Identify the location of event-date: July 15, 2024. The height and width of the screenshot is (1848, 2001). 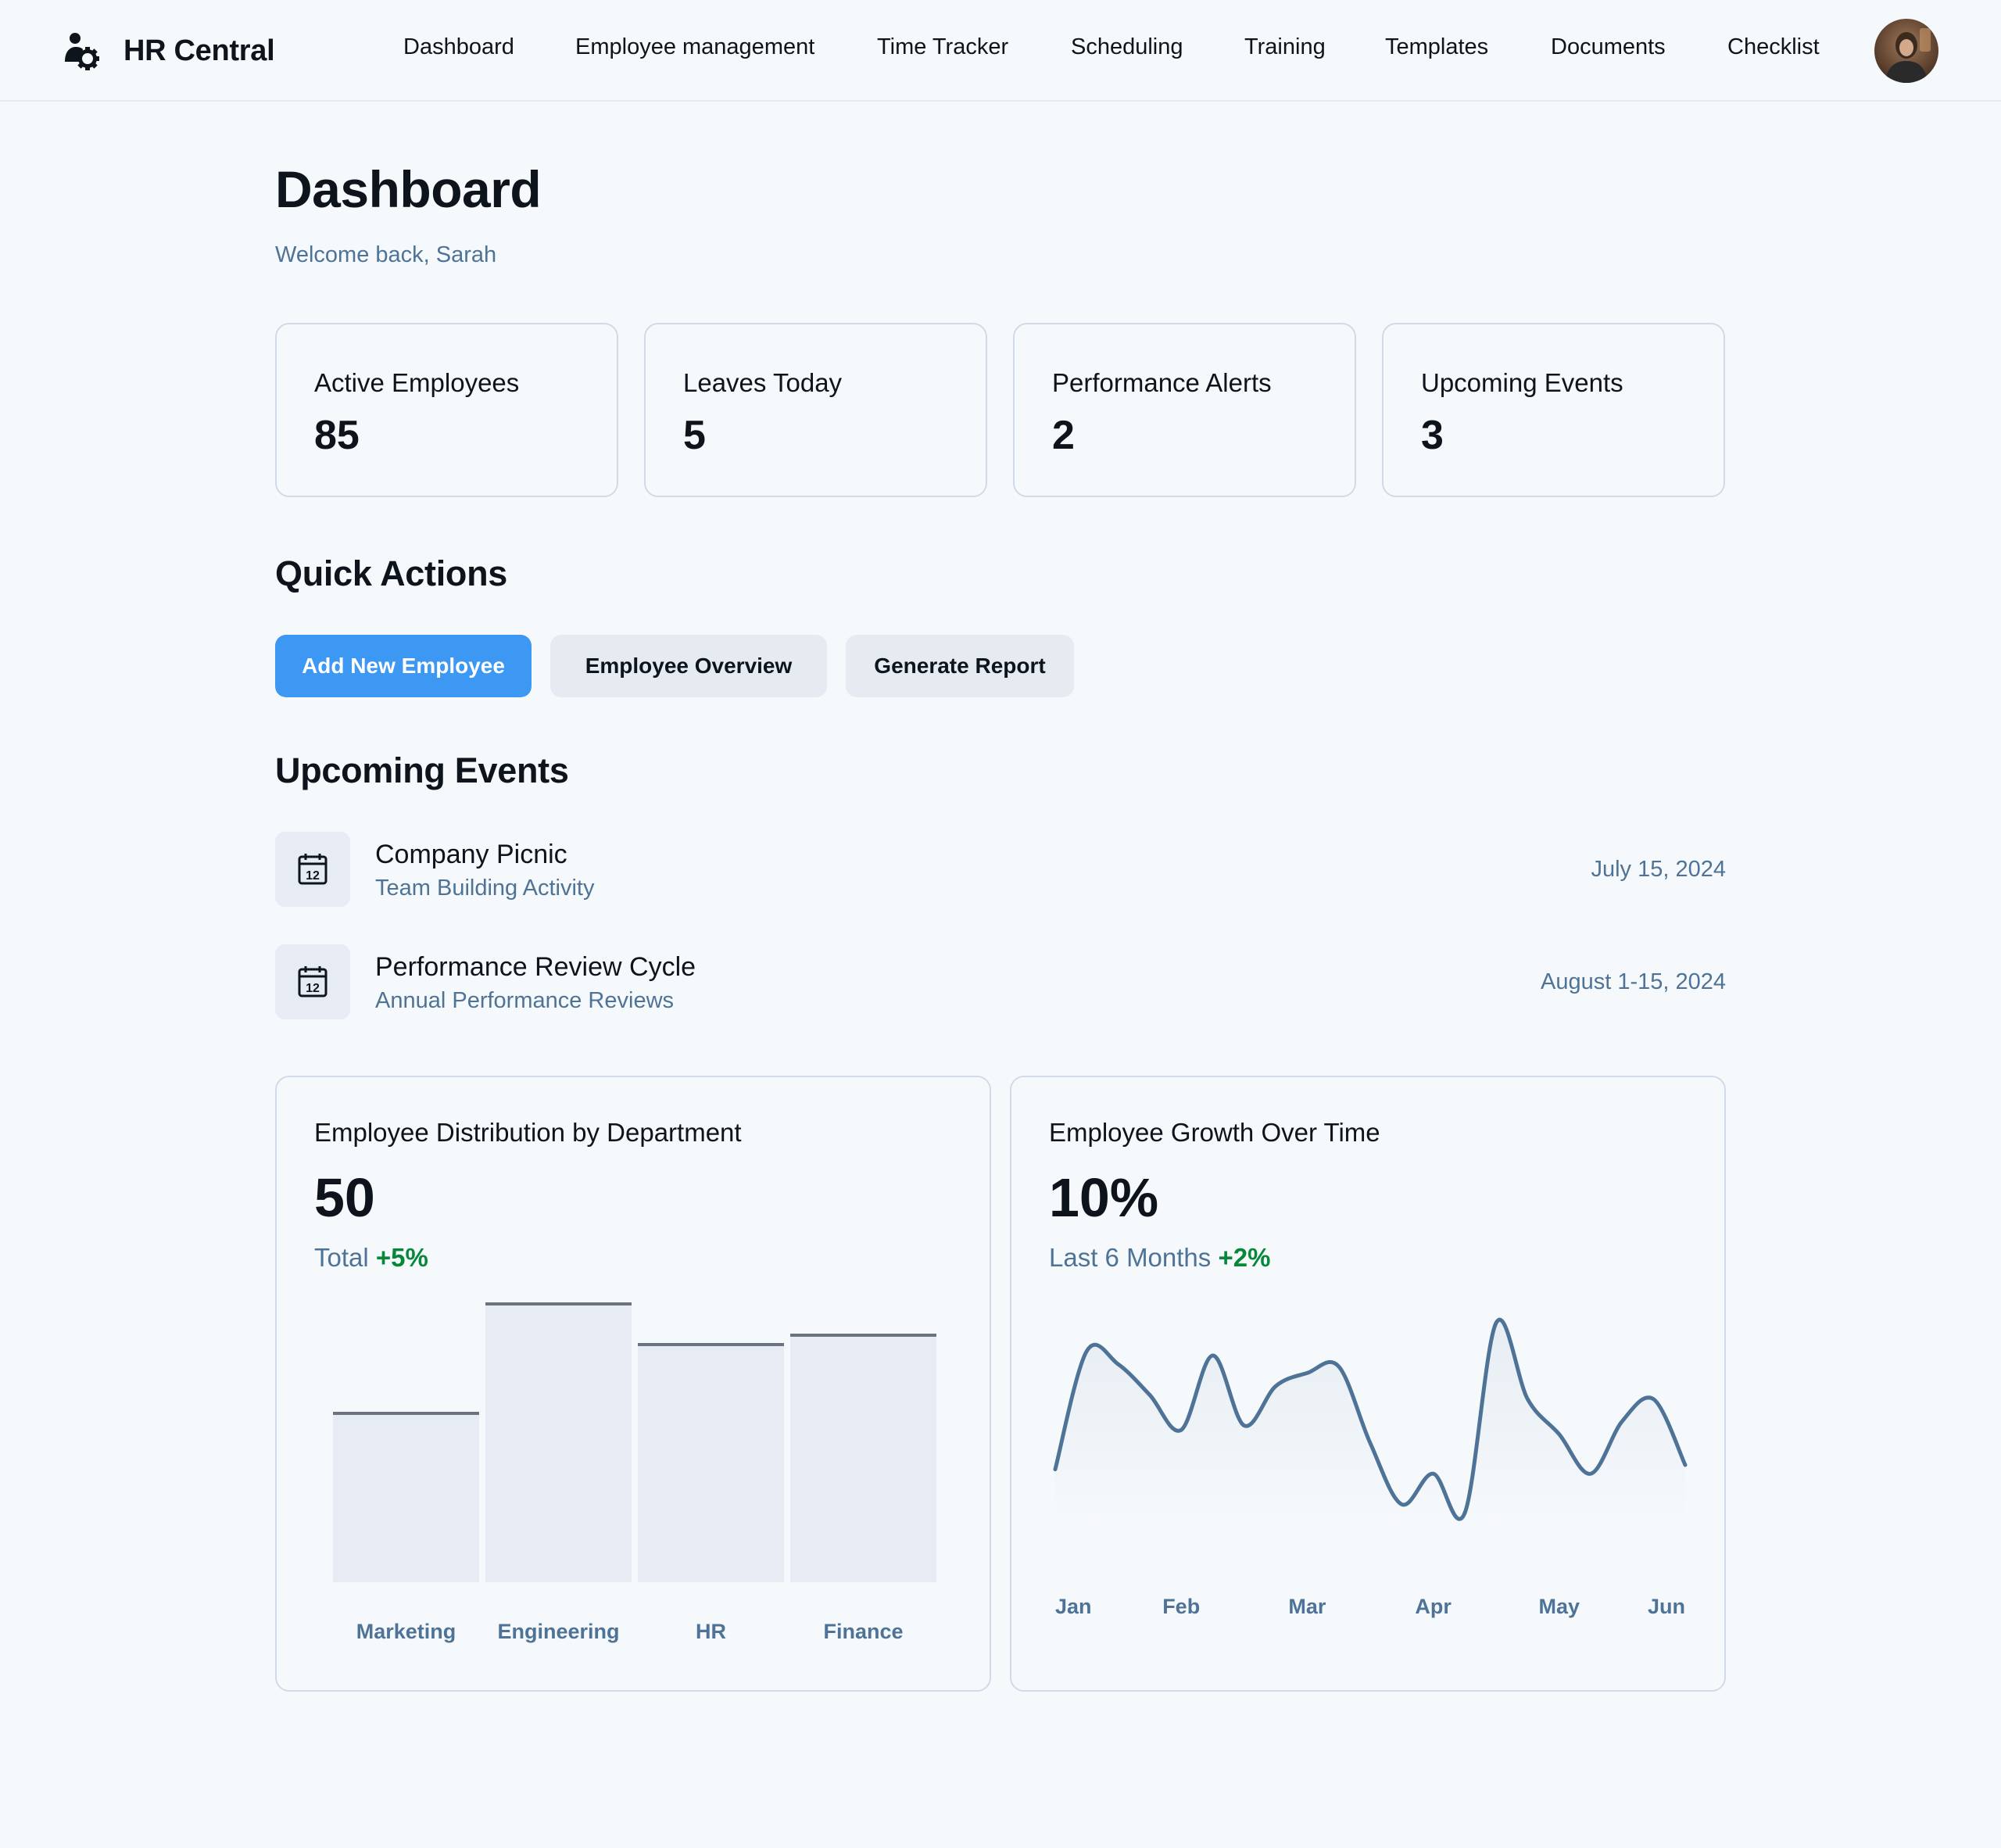
(1658, 869).